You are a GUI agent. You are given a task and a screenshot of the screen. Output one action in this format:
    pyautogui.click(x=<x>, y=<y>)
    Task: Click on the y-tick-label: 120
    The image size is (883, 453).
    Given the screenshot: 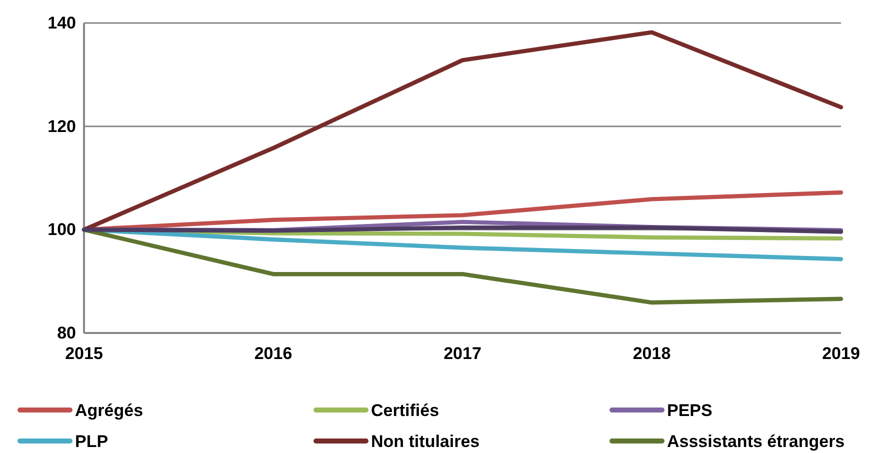 What is the action you would take?
    pyautogui.click(x=62, y=126)
    